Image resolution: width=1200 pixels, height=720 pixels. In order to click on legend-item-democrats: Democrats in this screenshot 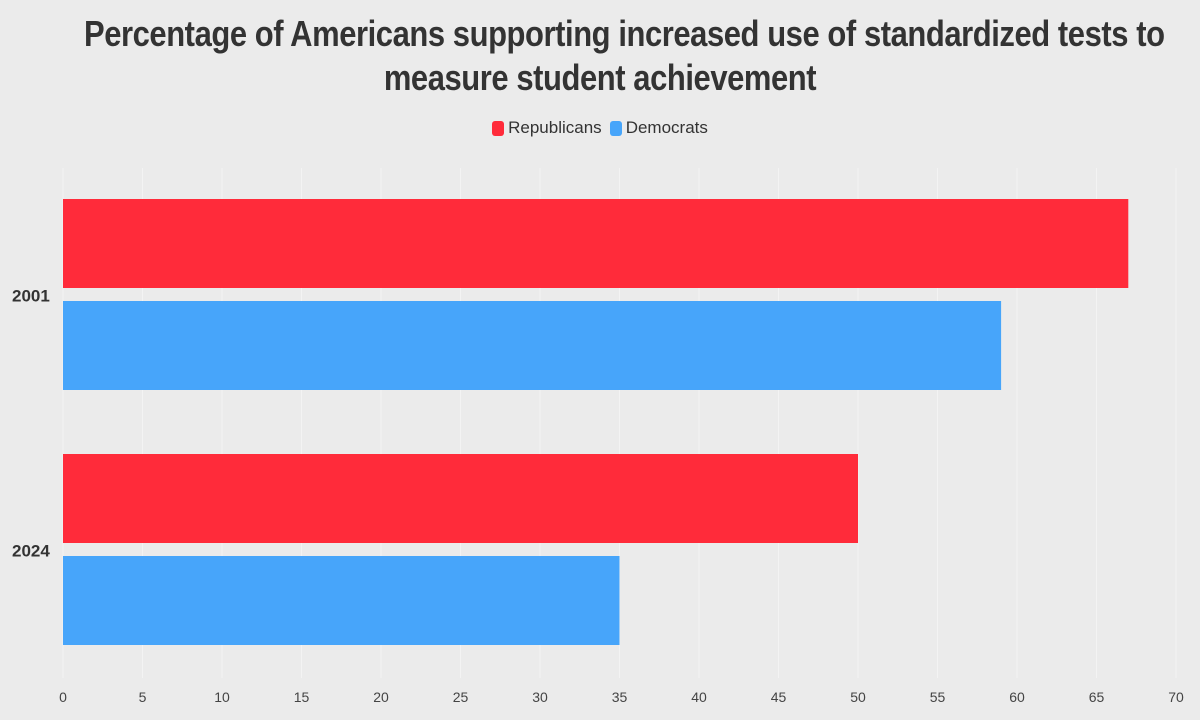, I will do `click(658, 128)`.